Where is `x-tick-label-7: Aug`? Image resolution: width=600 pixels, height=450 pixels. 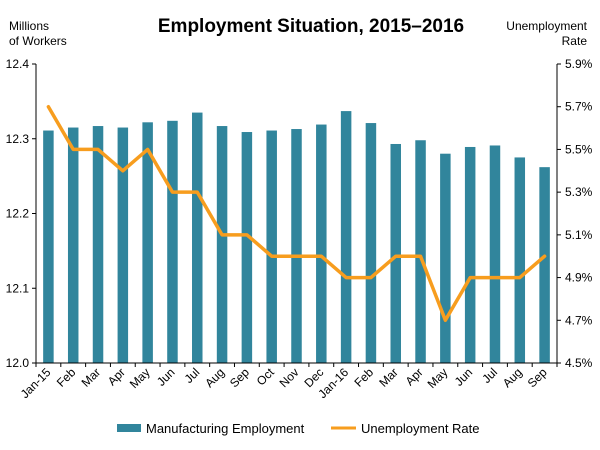
x-tick-label-7: Aug is located at coordinates (214, 377).